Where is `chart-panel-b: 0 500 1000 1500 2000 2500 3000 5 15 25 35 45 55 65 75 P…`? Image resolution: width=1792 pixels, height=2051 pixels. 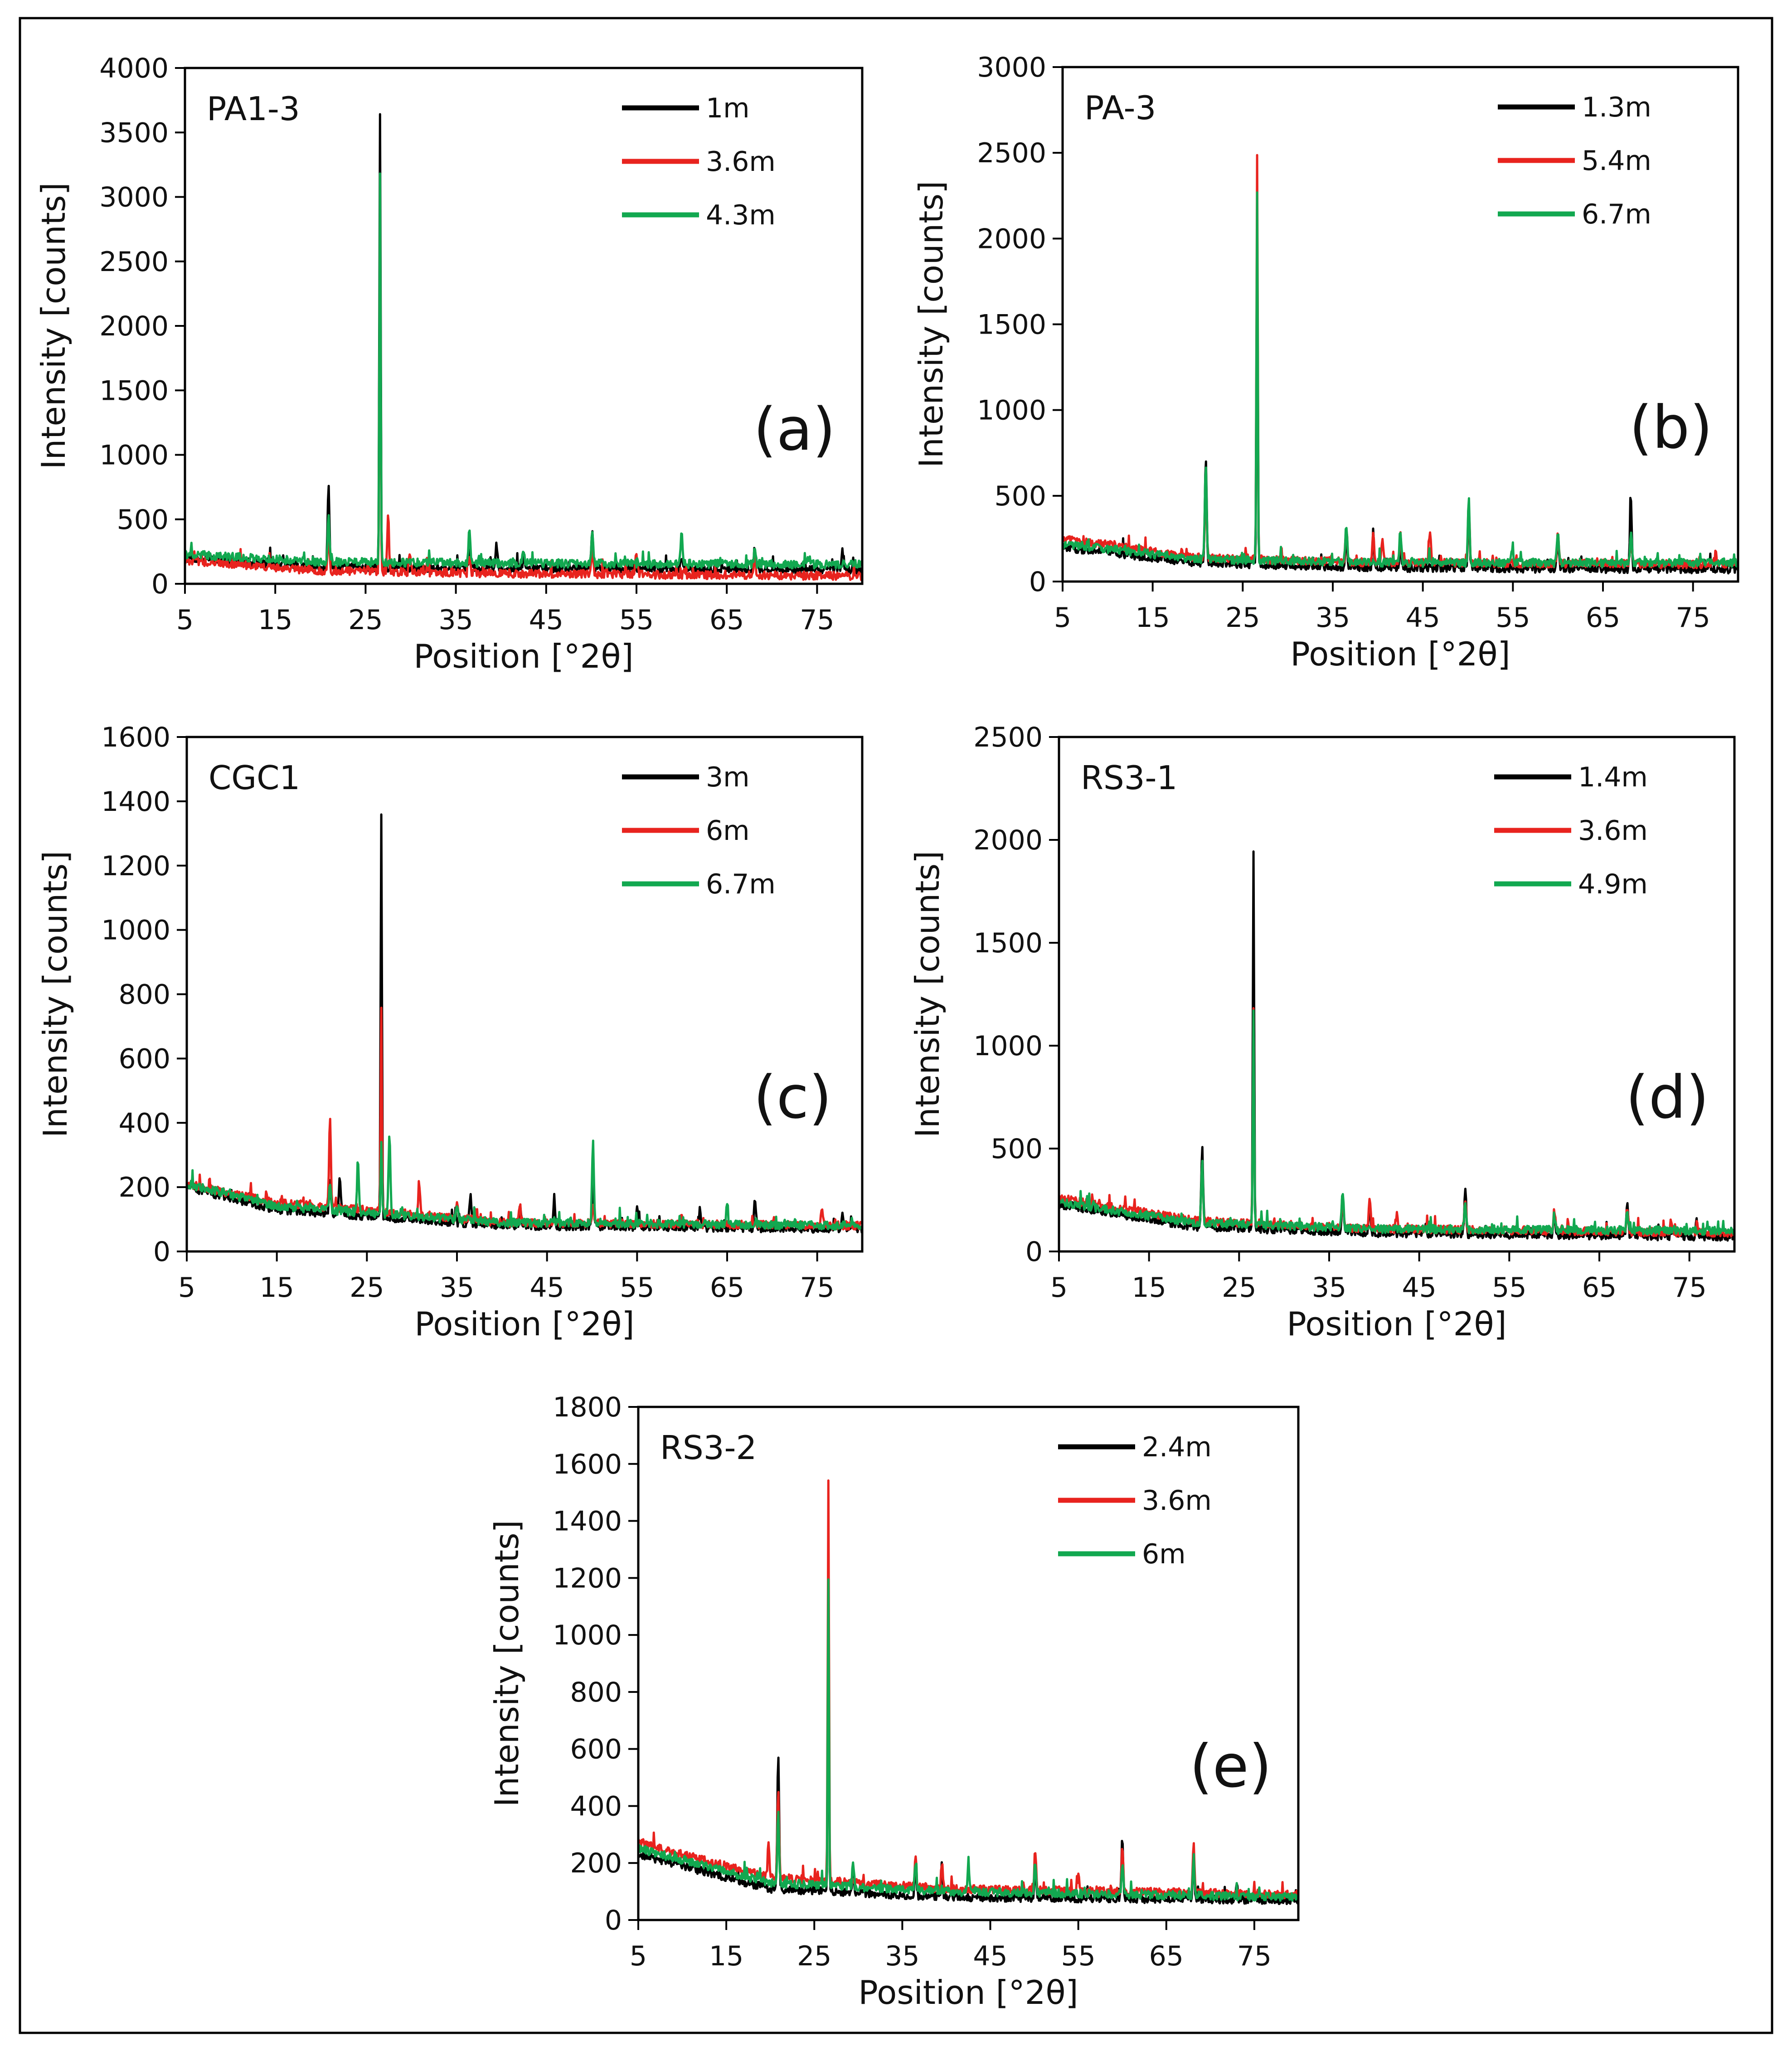 chart-panel-b: 0 500 1000 1500 2000 2500 3000 5 15 25 35 45 55 65 75 P… is located at coordinates (1325, 362).